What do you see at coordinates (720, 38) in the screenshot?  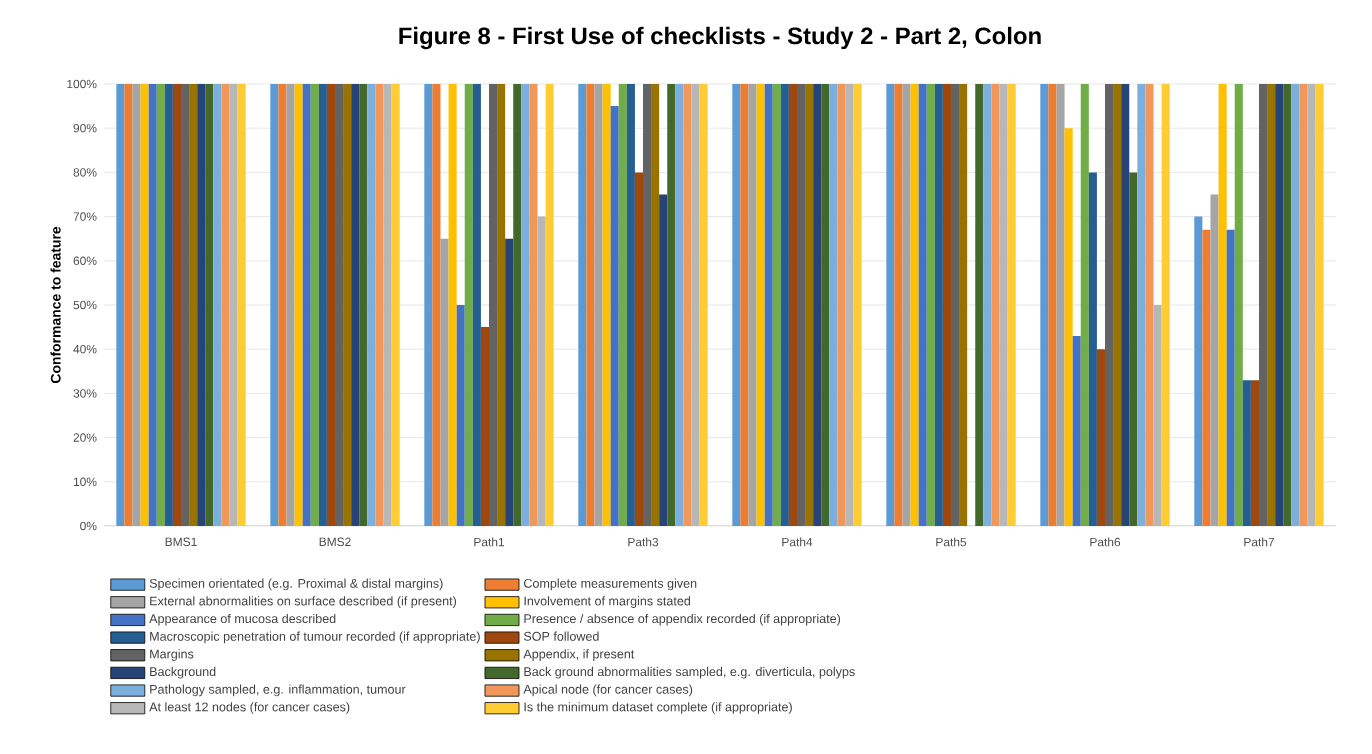 I see `chart-title: Figure 8 - First Use of checklists - Study 2 - Part 2, Colon` at bounding box center [720, 38].